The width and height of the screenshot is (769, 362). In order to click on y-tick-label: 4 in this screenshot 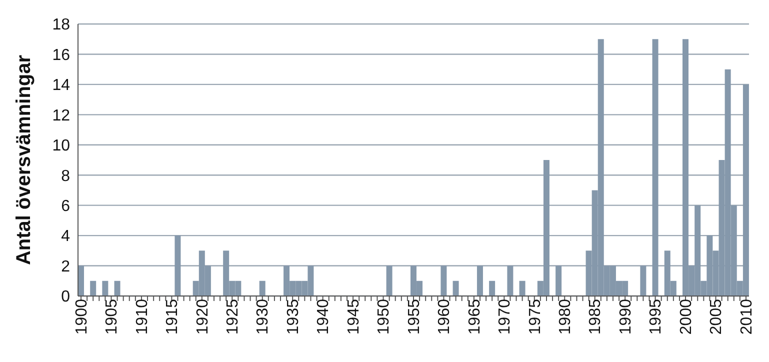, I will do `click(65, 237)`.